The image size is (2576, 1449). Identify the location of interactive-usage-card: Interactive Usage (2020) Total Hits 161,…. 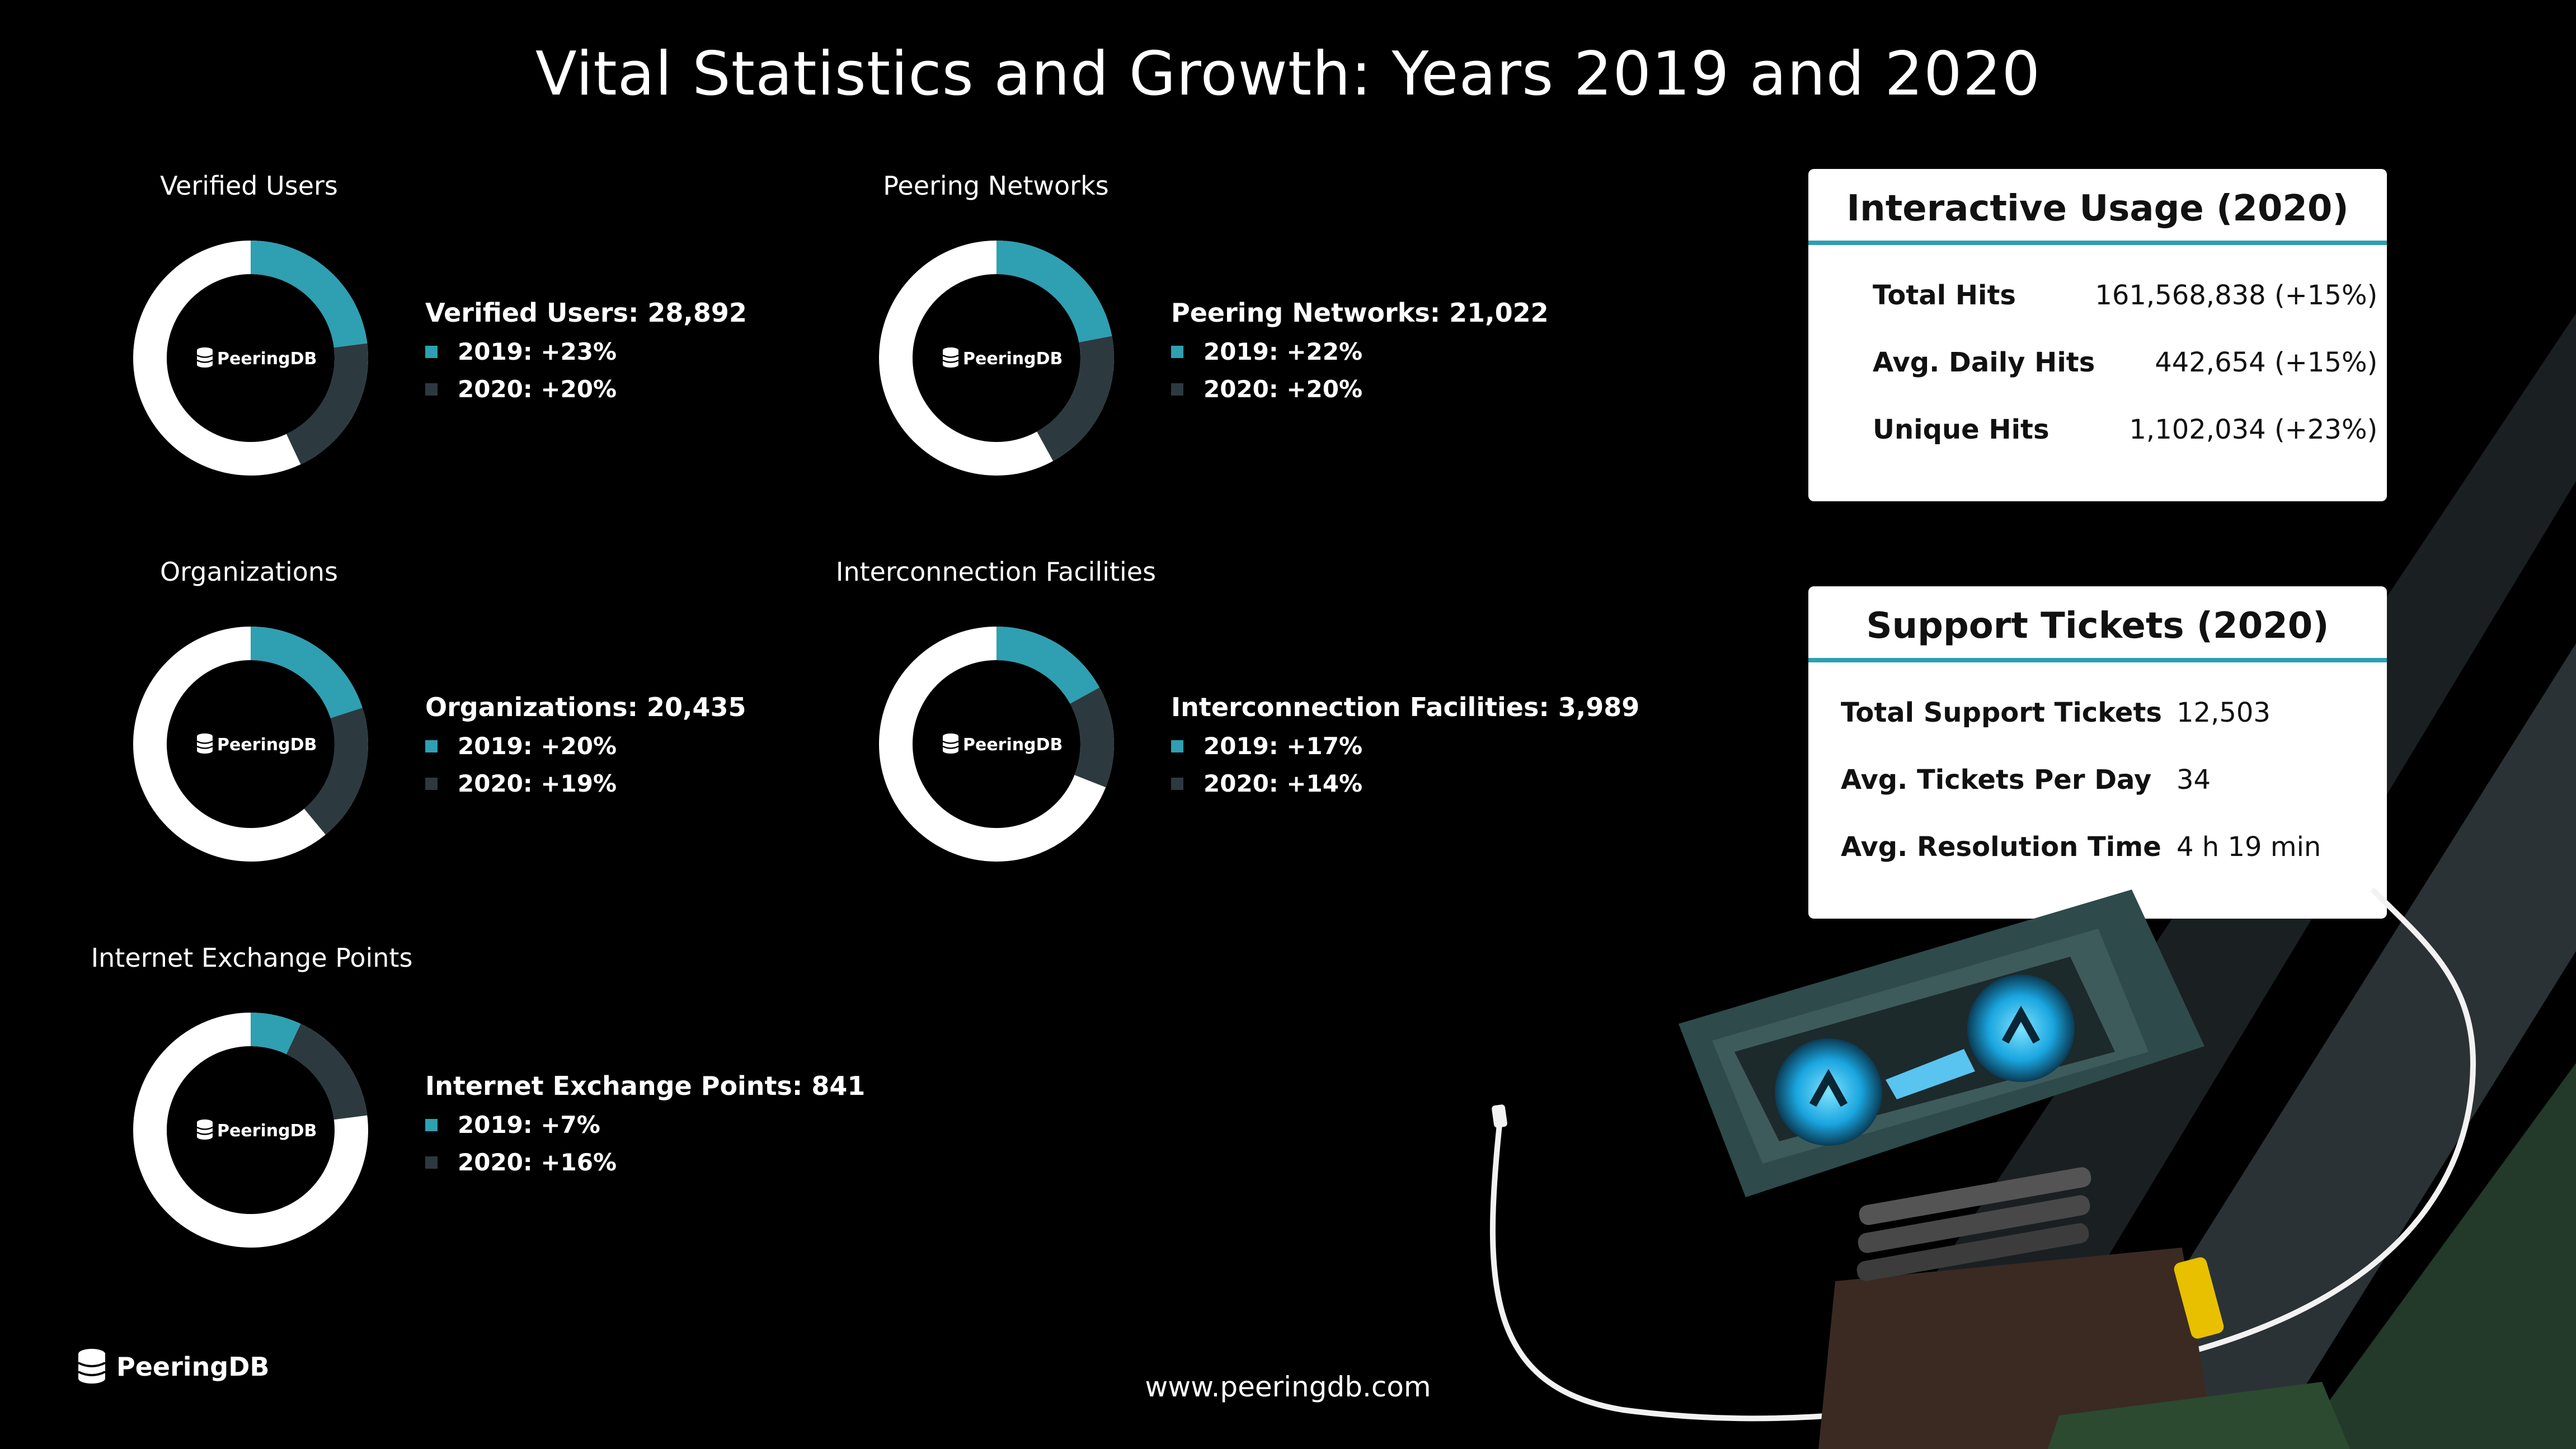
(2097, 335).